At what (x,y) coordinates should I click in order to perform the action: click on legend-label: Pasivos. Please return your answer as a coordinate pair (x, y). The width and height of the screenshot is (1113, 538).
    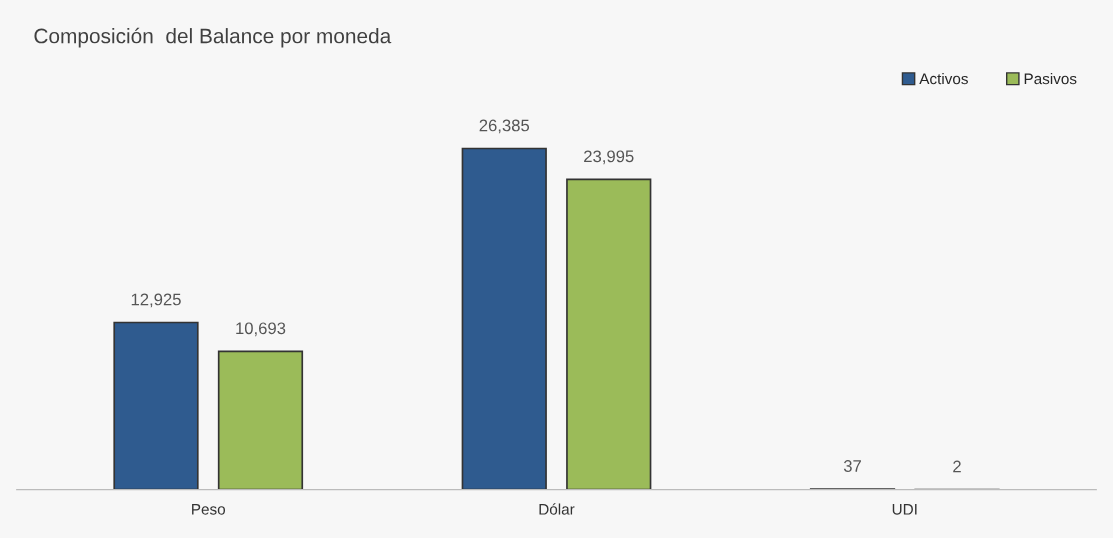
    Looking at the image, I should click on (1050, 79).